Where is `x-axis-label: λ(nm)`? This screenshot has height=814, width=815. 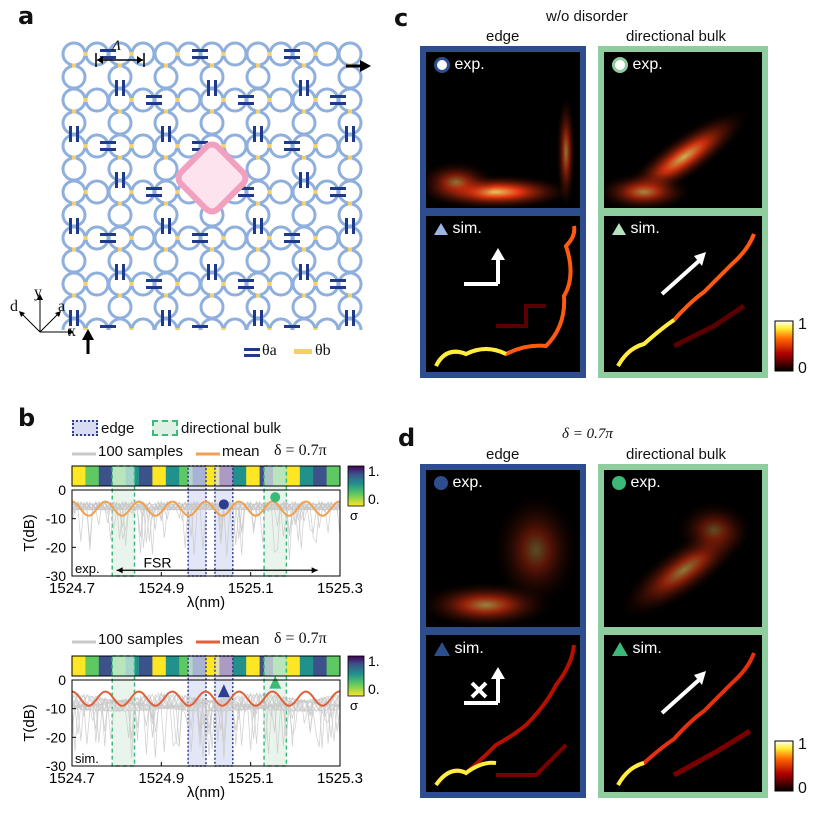 x-axis-label: λ(nm) is located at coordinates (206, 792).